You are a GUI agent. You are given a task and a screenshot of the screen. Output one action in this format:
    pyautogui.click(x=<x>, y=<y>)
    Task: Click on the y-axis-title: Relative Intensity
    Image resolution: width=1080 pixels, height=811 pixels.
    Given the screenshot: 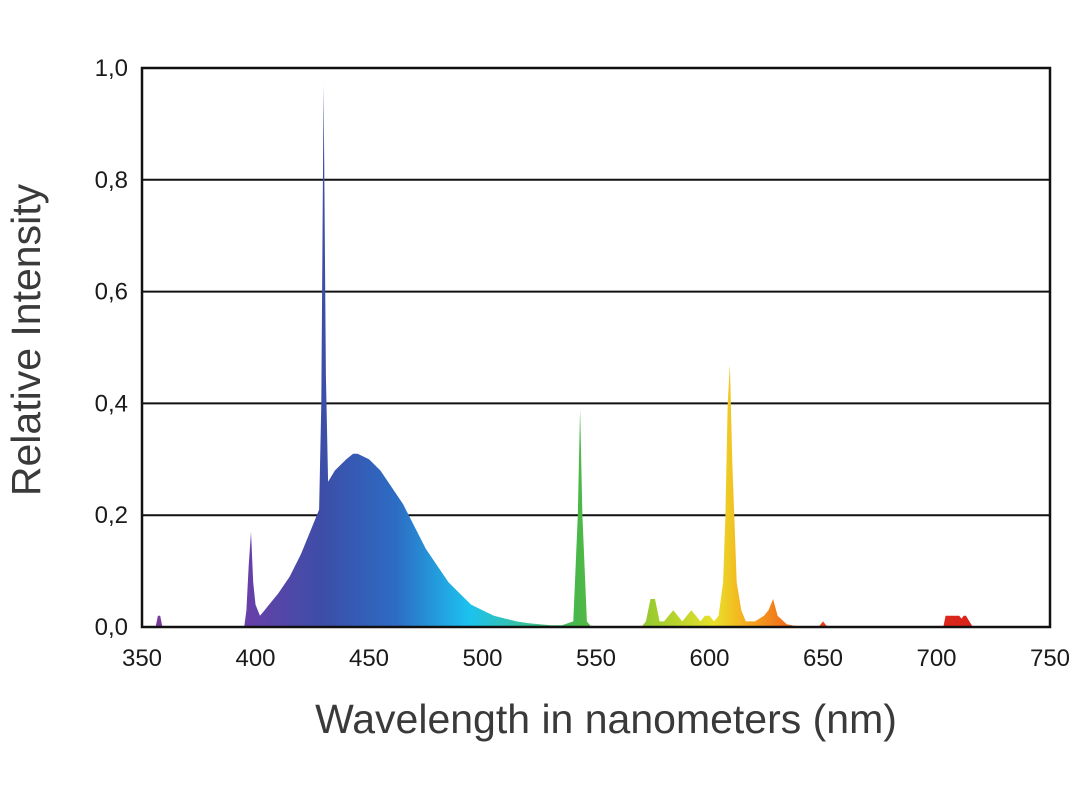 What is the action you would take?
    pyautogui.click(x=26, y=339)
    